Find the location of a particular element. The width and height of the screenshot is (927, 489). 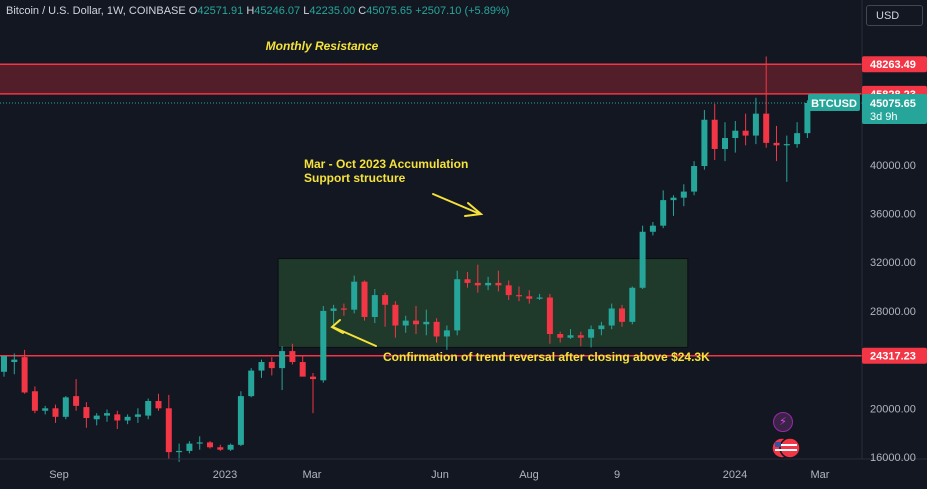

symbol-tag-box is located at coordinates (834, 103).